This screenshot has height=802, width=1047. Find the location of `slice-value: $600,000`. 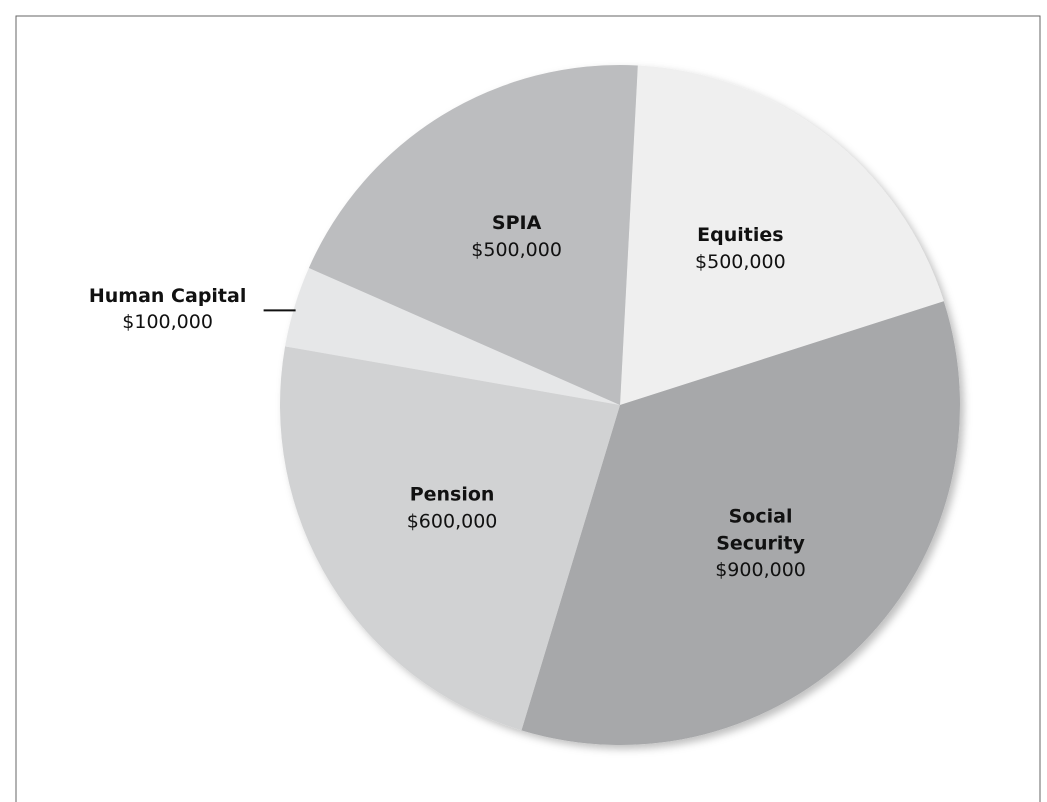

slice-value: $600,000 is located at coordinates (452, 521).